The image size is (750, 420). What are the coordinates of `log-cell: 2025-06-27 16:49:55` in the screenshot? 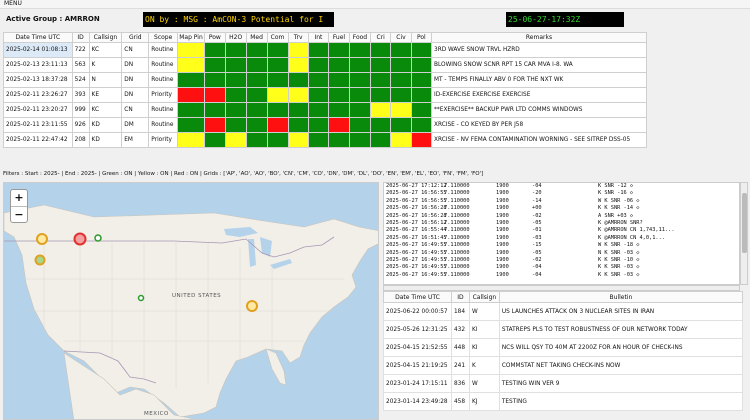 It's located at (416, 245).